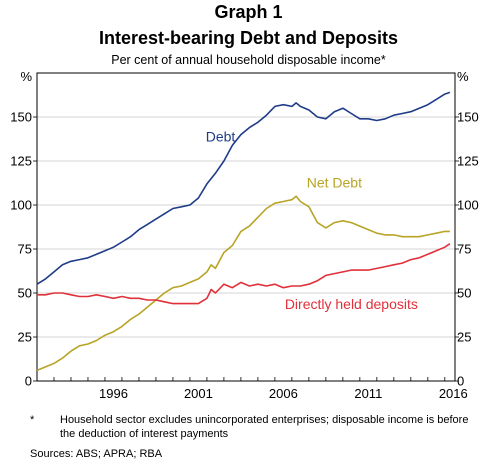  What do you see at coordinates (198, 393) in the screenshot?
I see `x-tick-label: 2001` at bounding box center [198, 393].